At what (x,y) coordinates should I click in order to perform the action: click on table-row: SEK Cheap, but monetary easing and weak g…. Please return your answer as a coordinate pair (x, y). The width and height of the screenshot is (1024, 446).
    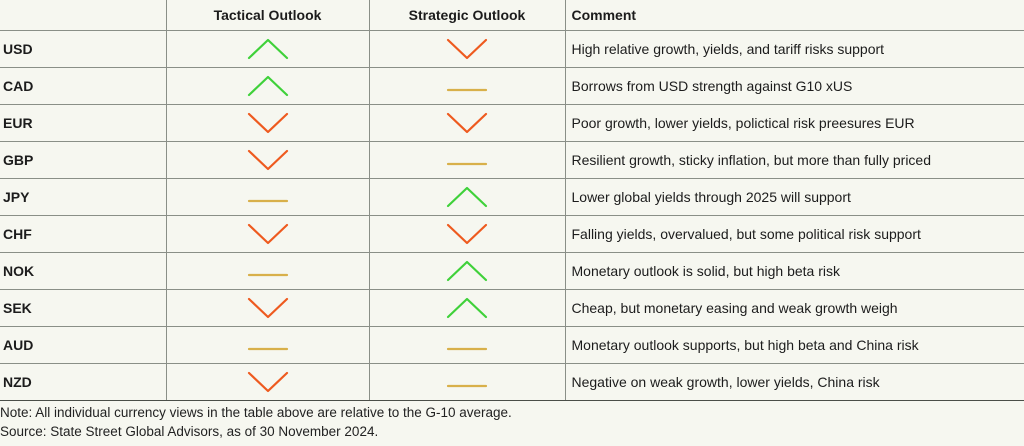
    Looking at the image, I should click on (512, 308).